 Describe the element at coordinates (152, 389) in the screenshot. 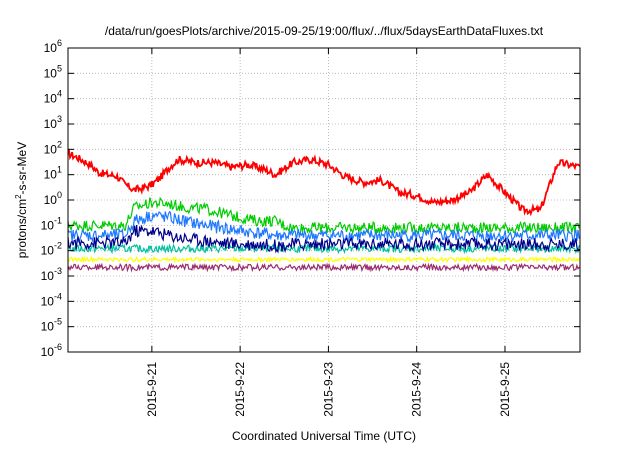

I see `x-tick-label: 2015-9-21` at that location.